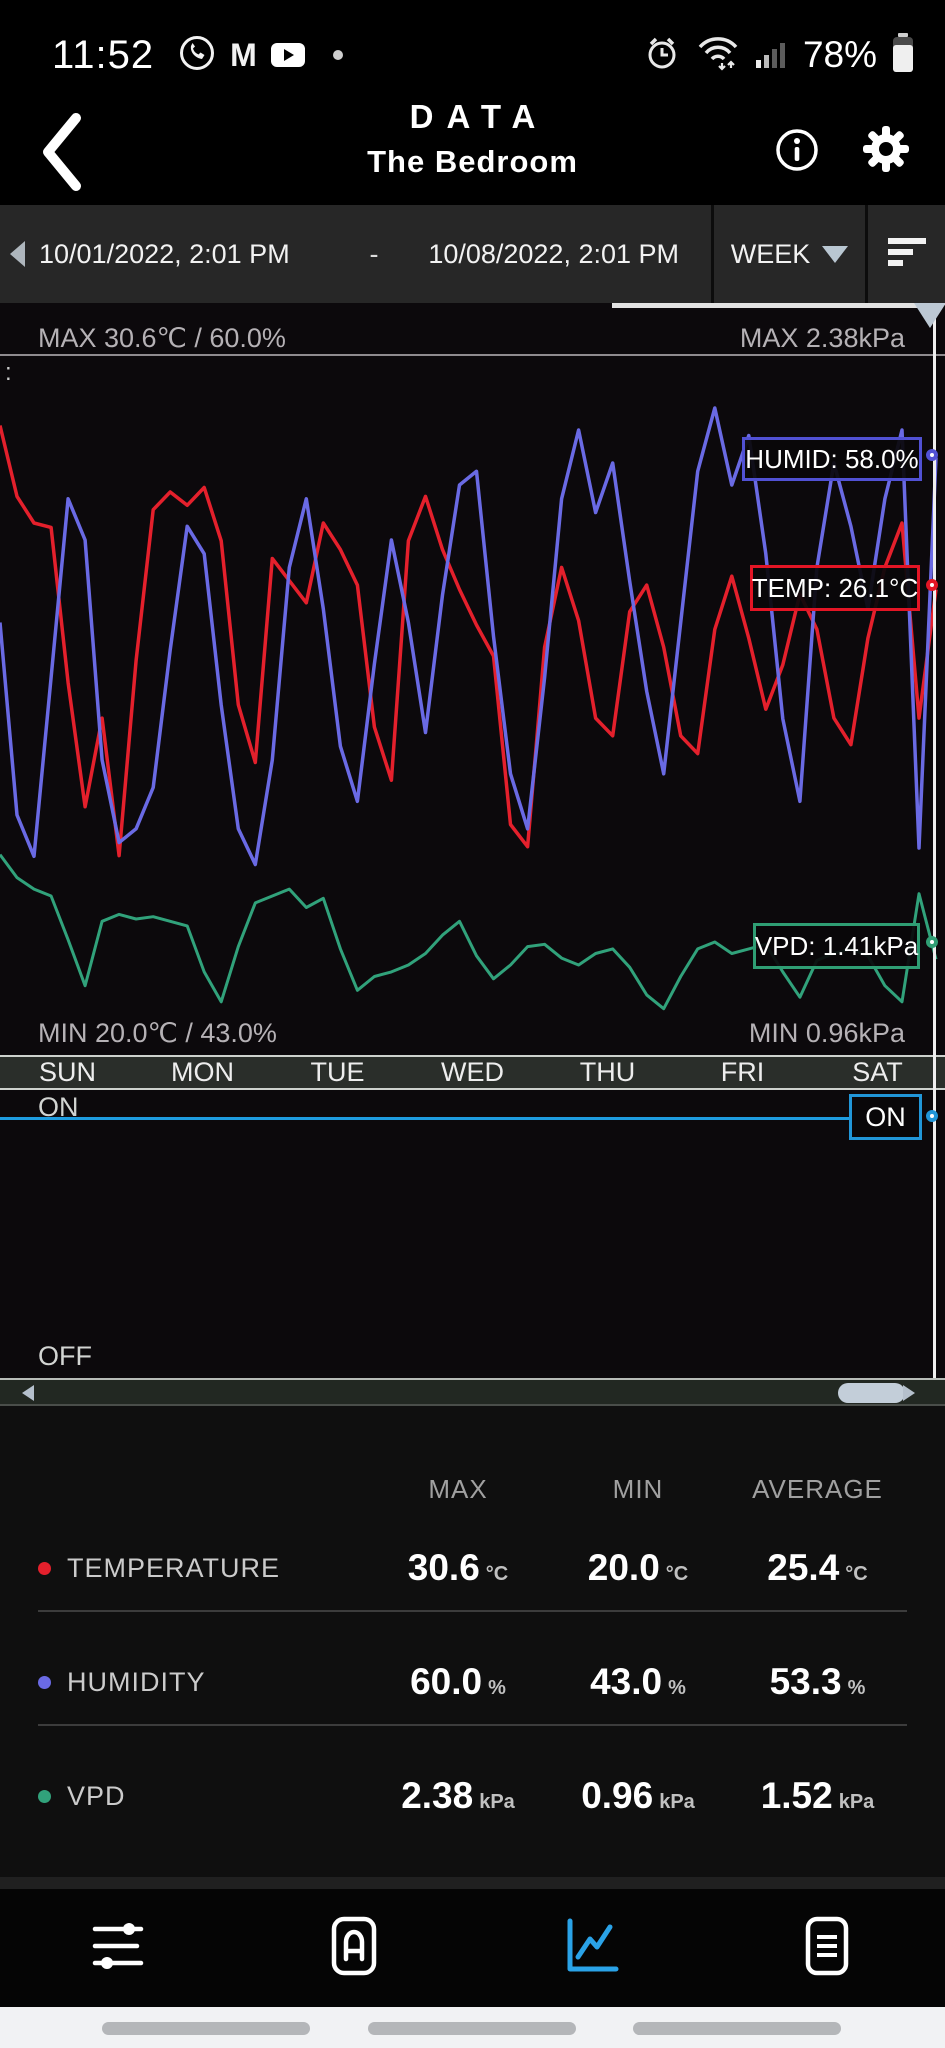 This screenshot has height=2048, width=945. I want to click on gmail-icon: M, so click(243, 54).